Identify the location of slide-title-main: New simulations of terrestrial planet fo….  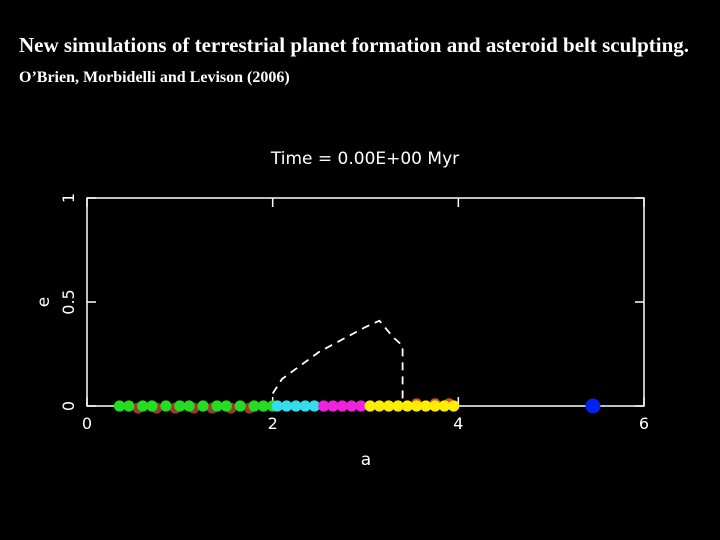
(354, 45).